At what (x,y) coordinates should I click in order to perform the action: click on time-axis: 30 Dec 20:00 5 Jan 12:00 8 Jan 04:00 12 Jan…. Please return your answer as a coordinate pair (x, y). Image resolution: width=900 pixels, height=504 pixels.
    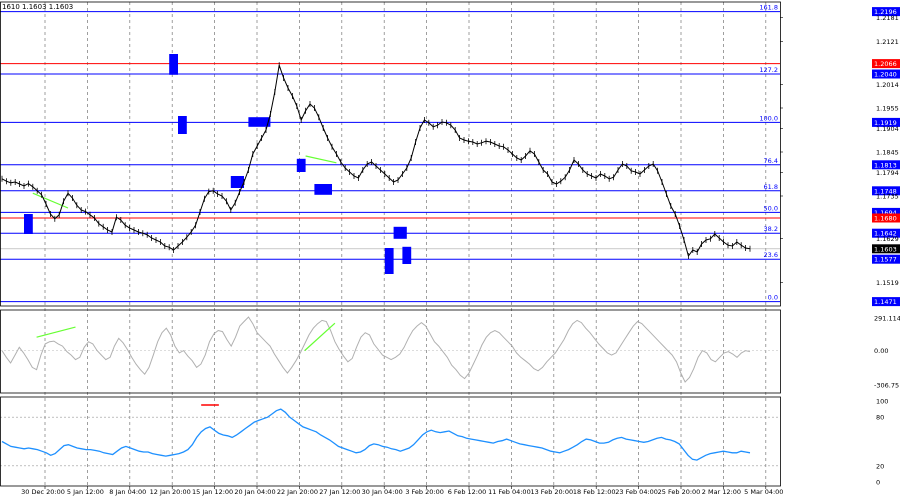
    Looking at the image, I should click on (402, 491).